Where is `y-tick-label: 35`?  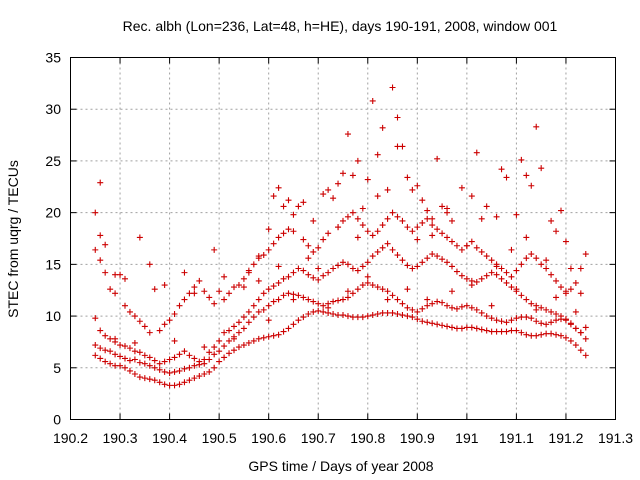 y-tick-label: 35 is located at coordinates (53, 58).